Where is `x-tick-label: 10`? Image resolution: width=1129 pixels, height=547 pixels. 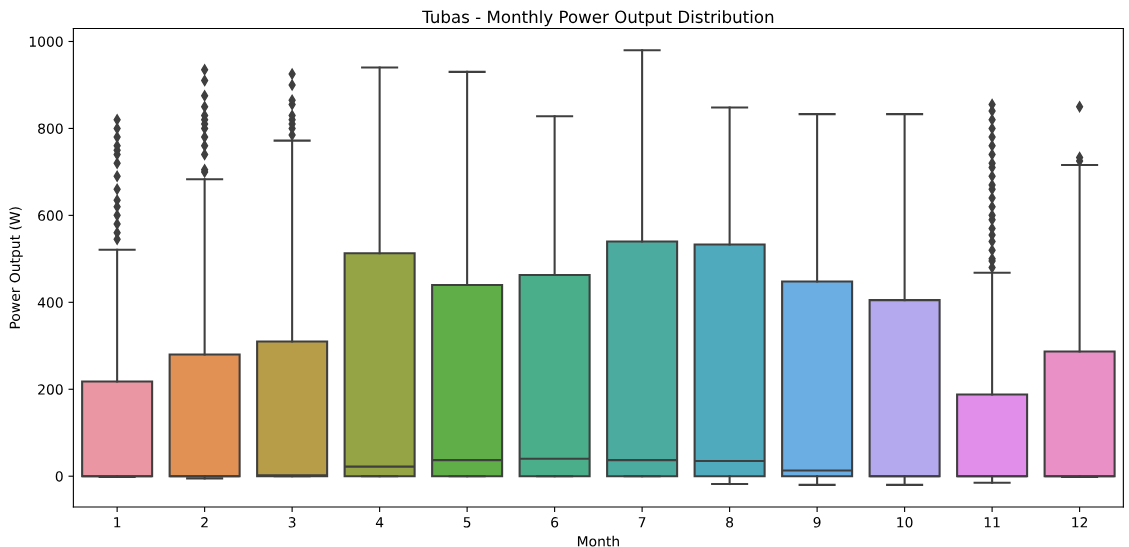 x-tick-label: 10 is located at coordinates (905, 522).